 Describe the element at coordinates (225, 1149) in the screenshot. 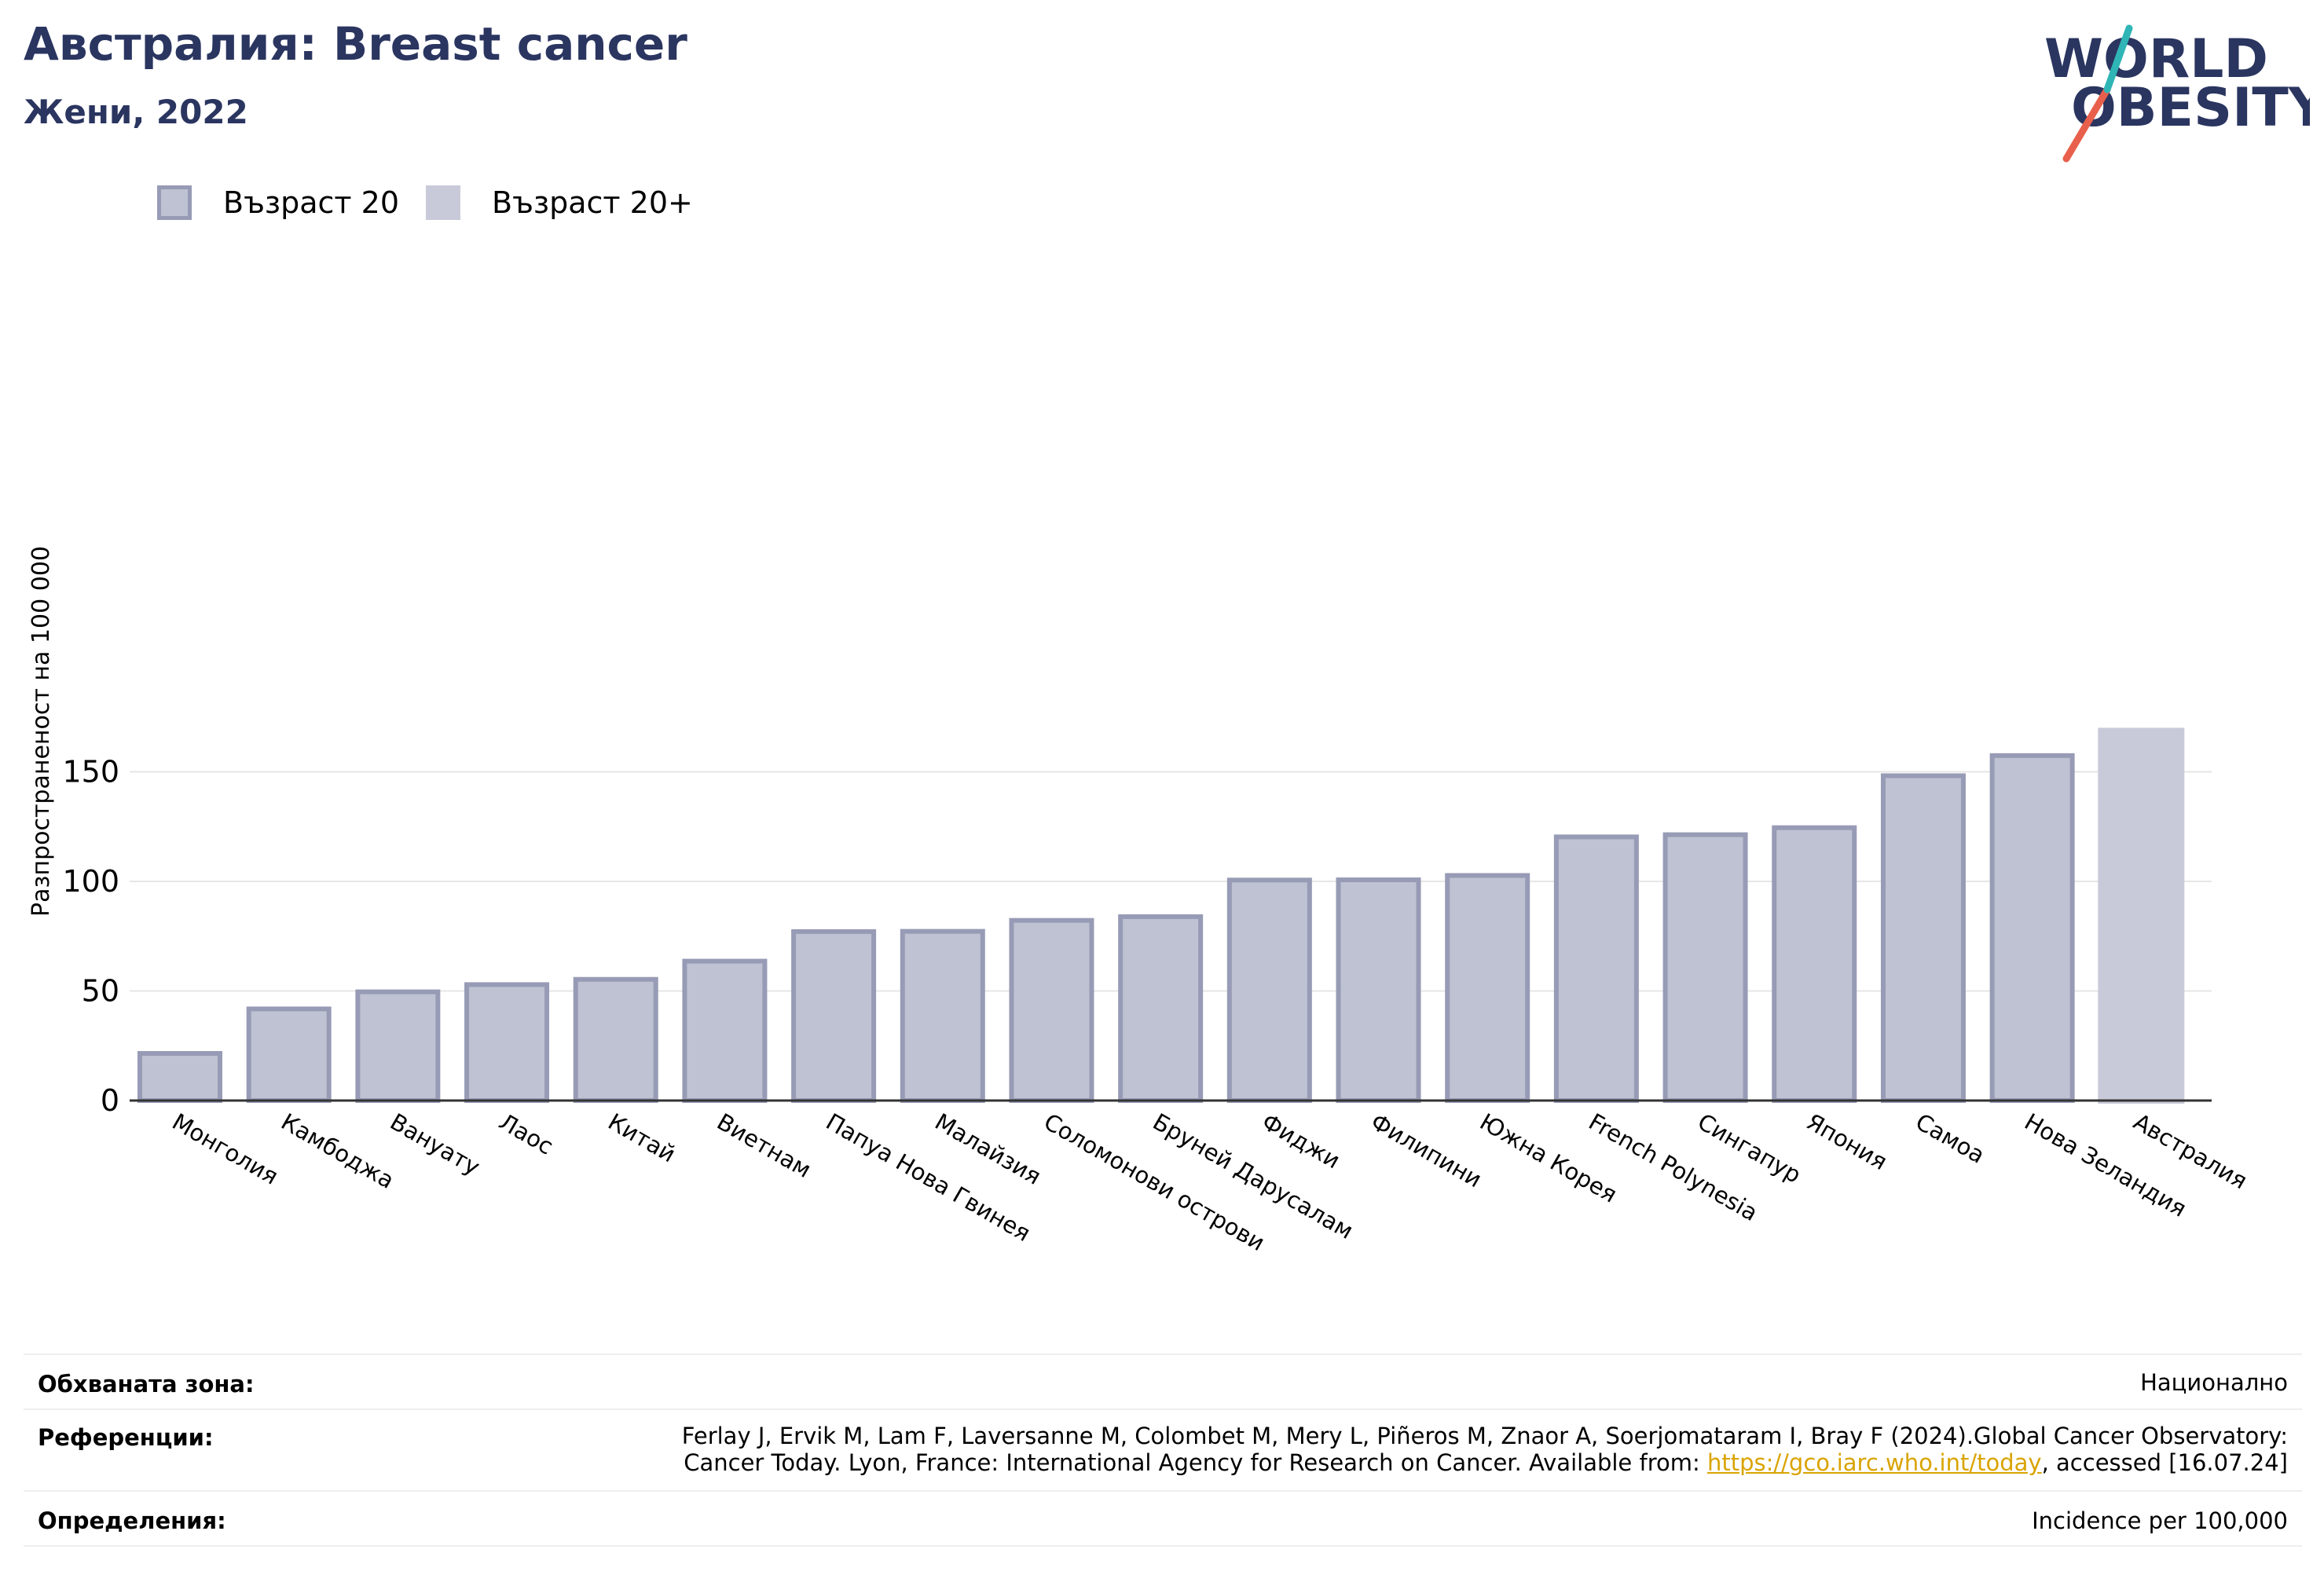

I see `x-tick-label: Монголия` at that location.